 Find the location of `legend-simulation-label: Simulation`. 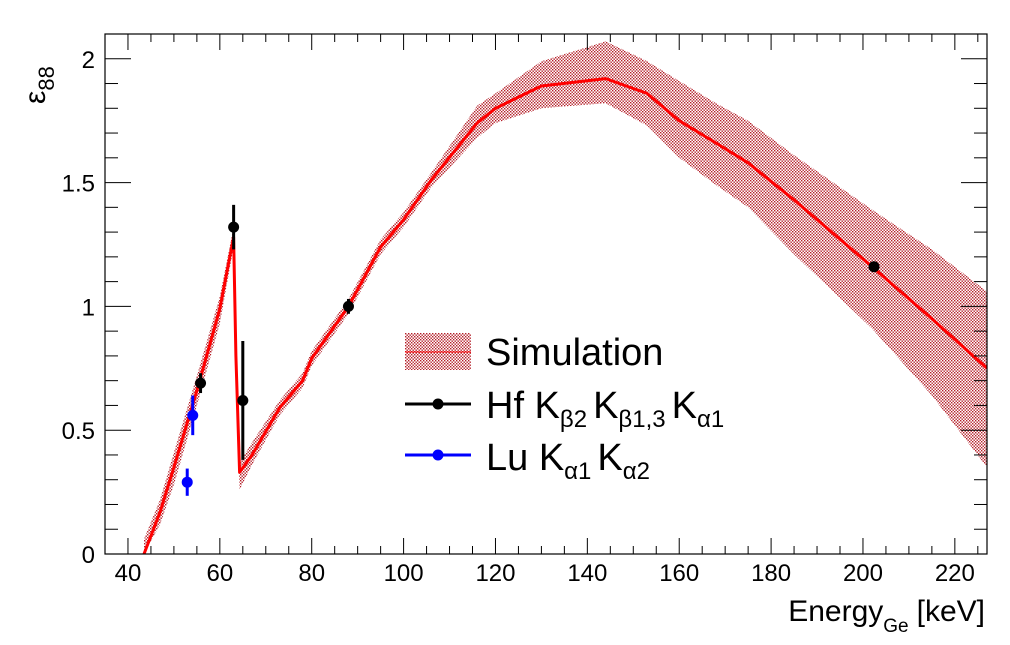

legend-simulation-label: Simulation is located at coordinates (574, 353).